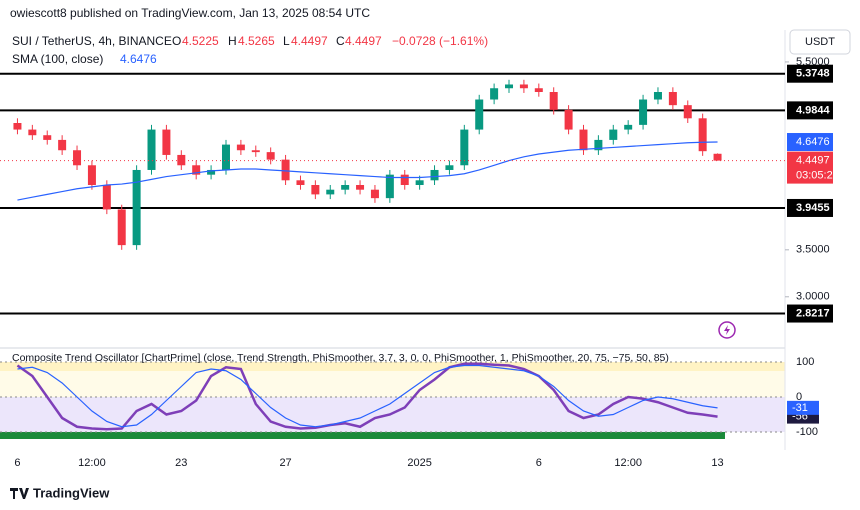 This screenshot has width=860, height=510. What do you see at coordinates (19, 493) in the screenshot?
I see `tv-logo` at bounding box center [19, 493].